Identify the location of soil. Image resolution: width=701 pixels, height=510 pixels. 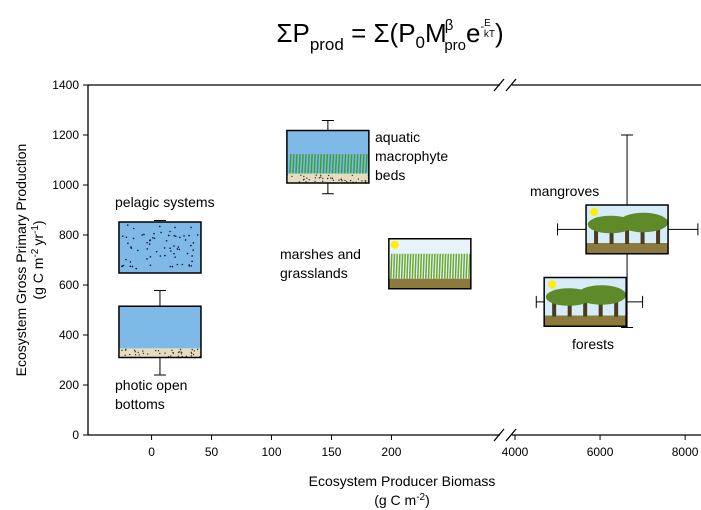
(585, 321).